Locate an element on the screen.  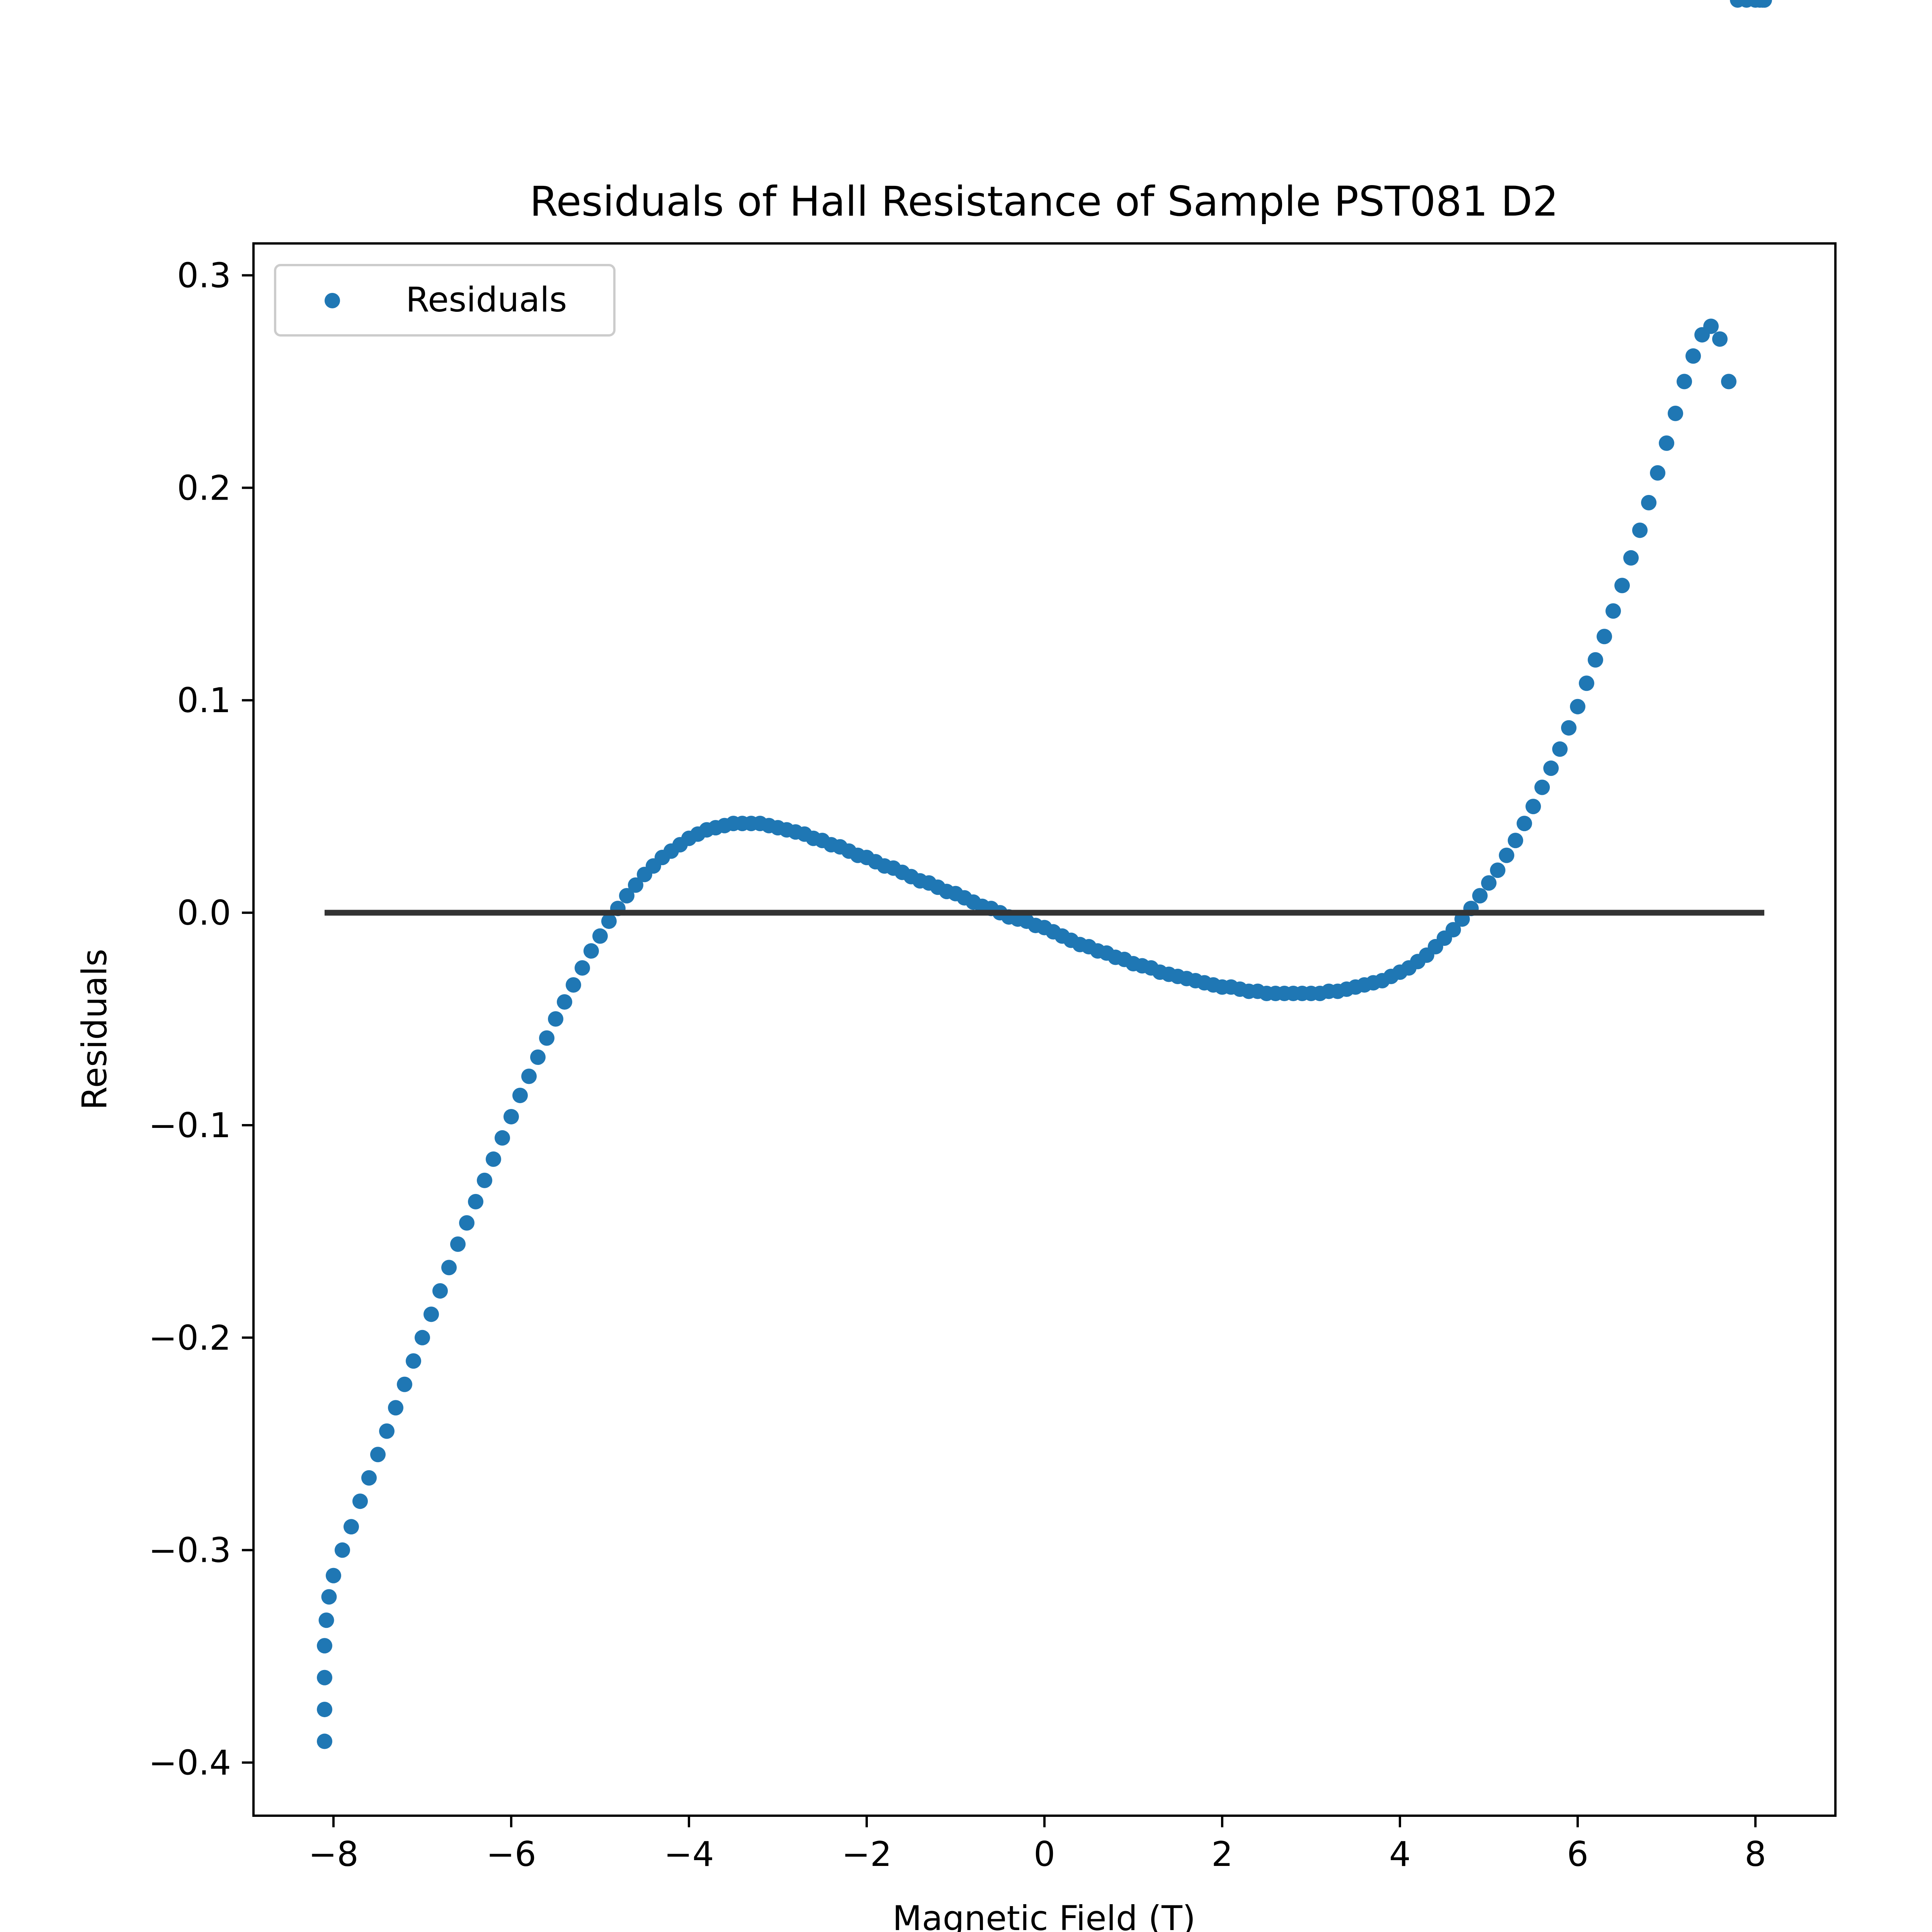
x-tick-label: −8 is located at coordinates (333, 1854).